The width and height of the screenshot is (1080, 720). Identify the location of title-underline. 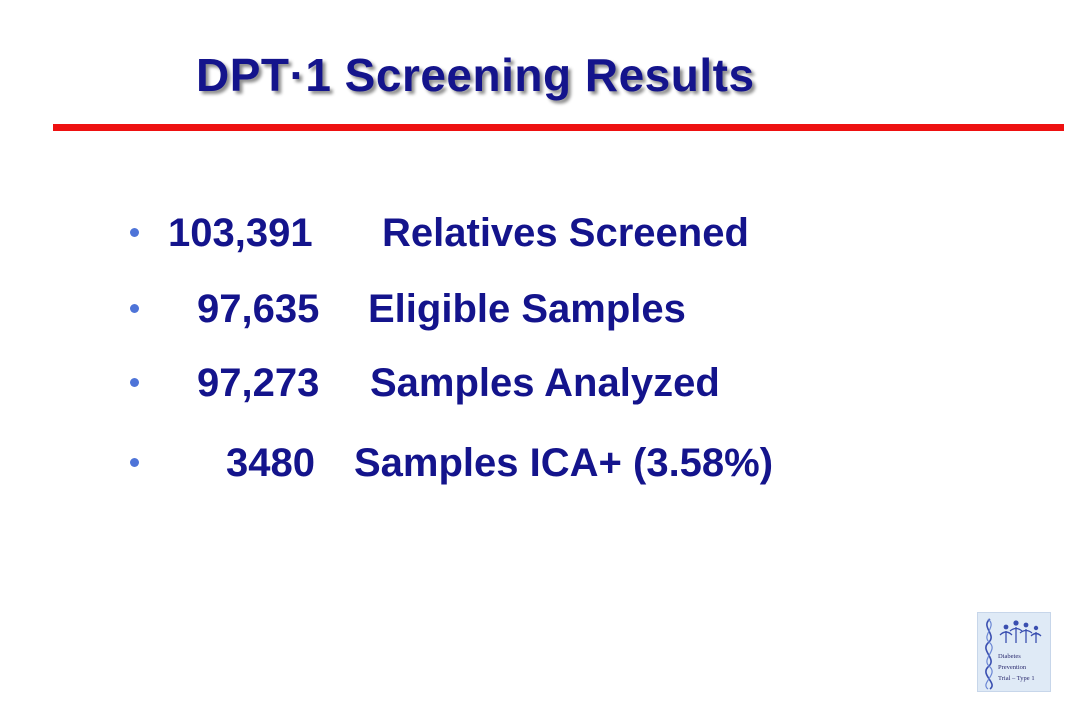
(558, 127).